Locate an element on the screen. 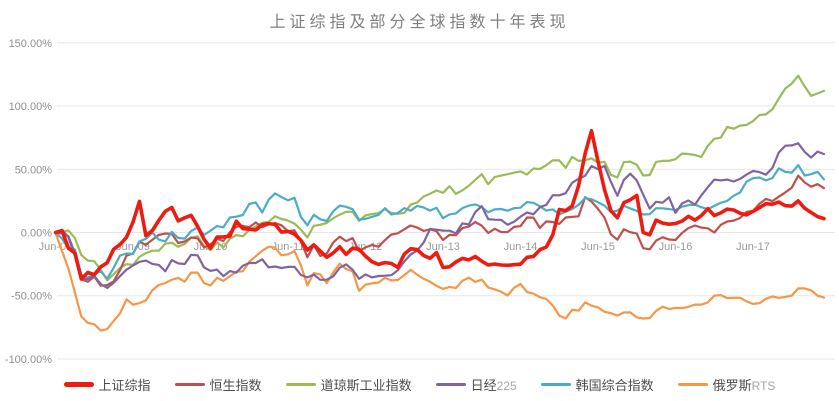 The height and width of the screenshot is (401, 839). legend-label-nikkei: 日经225 is located at coordinates (493, 385).